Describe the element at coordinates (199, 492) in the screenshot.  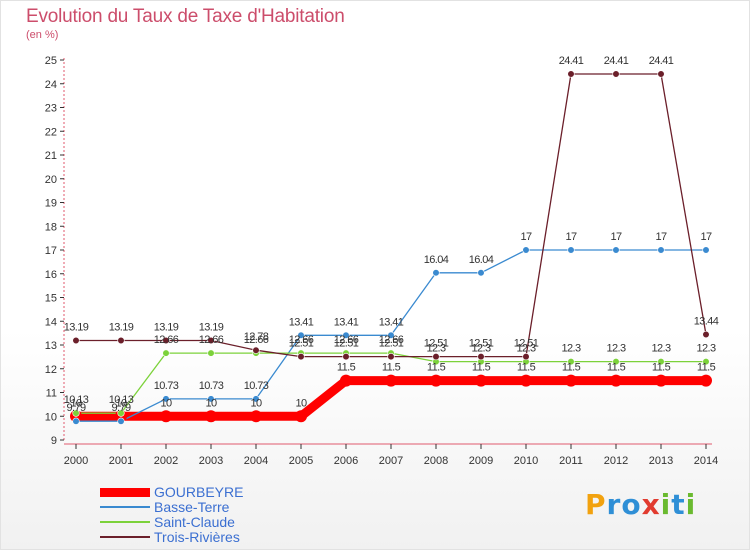
I see `legend-label-gourbeyre: GOURBEYRE` at that location.